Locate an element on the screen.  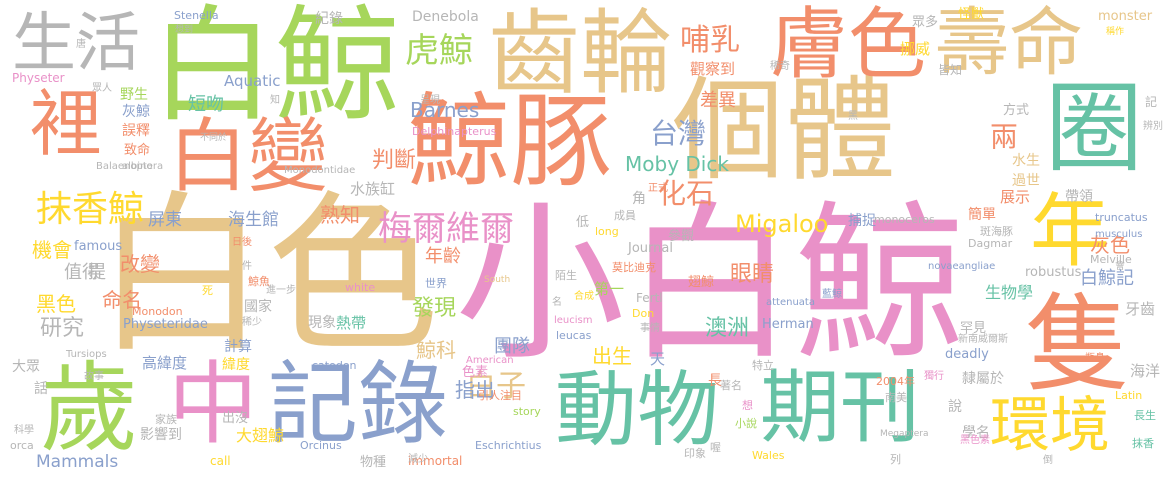
cloud-word: truncatus is located at coordinates (1121, 217).